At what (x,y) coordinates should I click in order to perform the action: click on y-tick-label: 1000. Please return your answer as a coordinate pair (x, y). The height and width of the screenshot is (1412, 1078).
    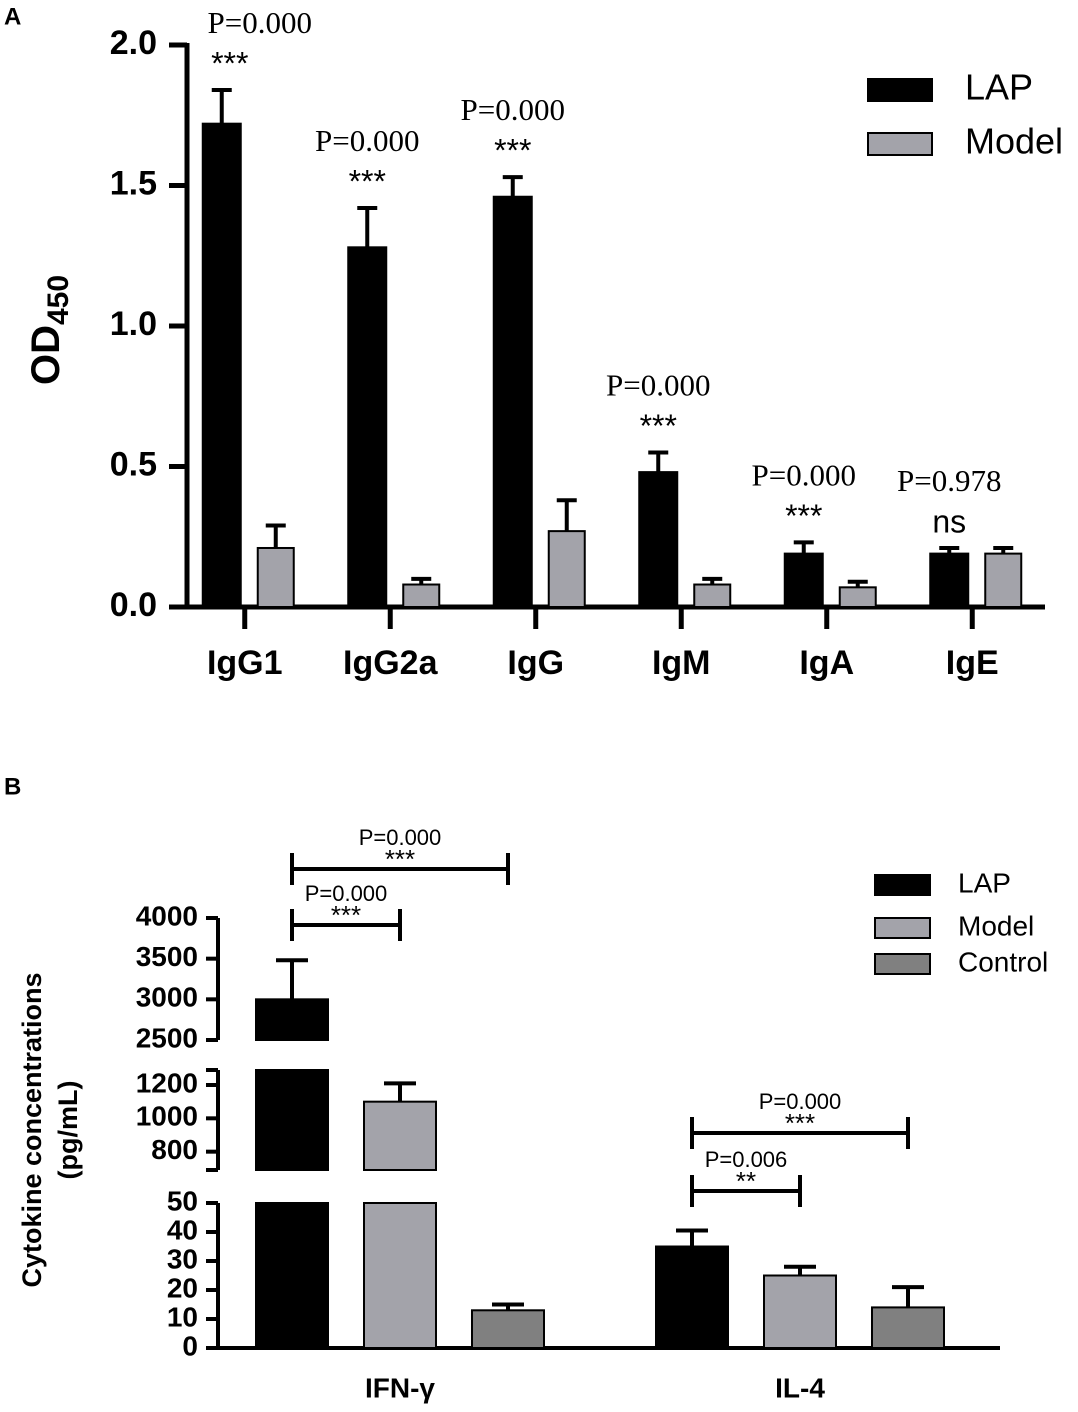
    Looking at the image, I should click on (167, 1116).